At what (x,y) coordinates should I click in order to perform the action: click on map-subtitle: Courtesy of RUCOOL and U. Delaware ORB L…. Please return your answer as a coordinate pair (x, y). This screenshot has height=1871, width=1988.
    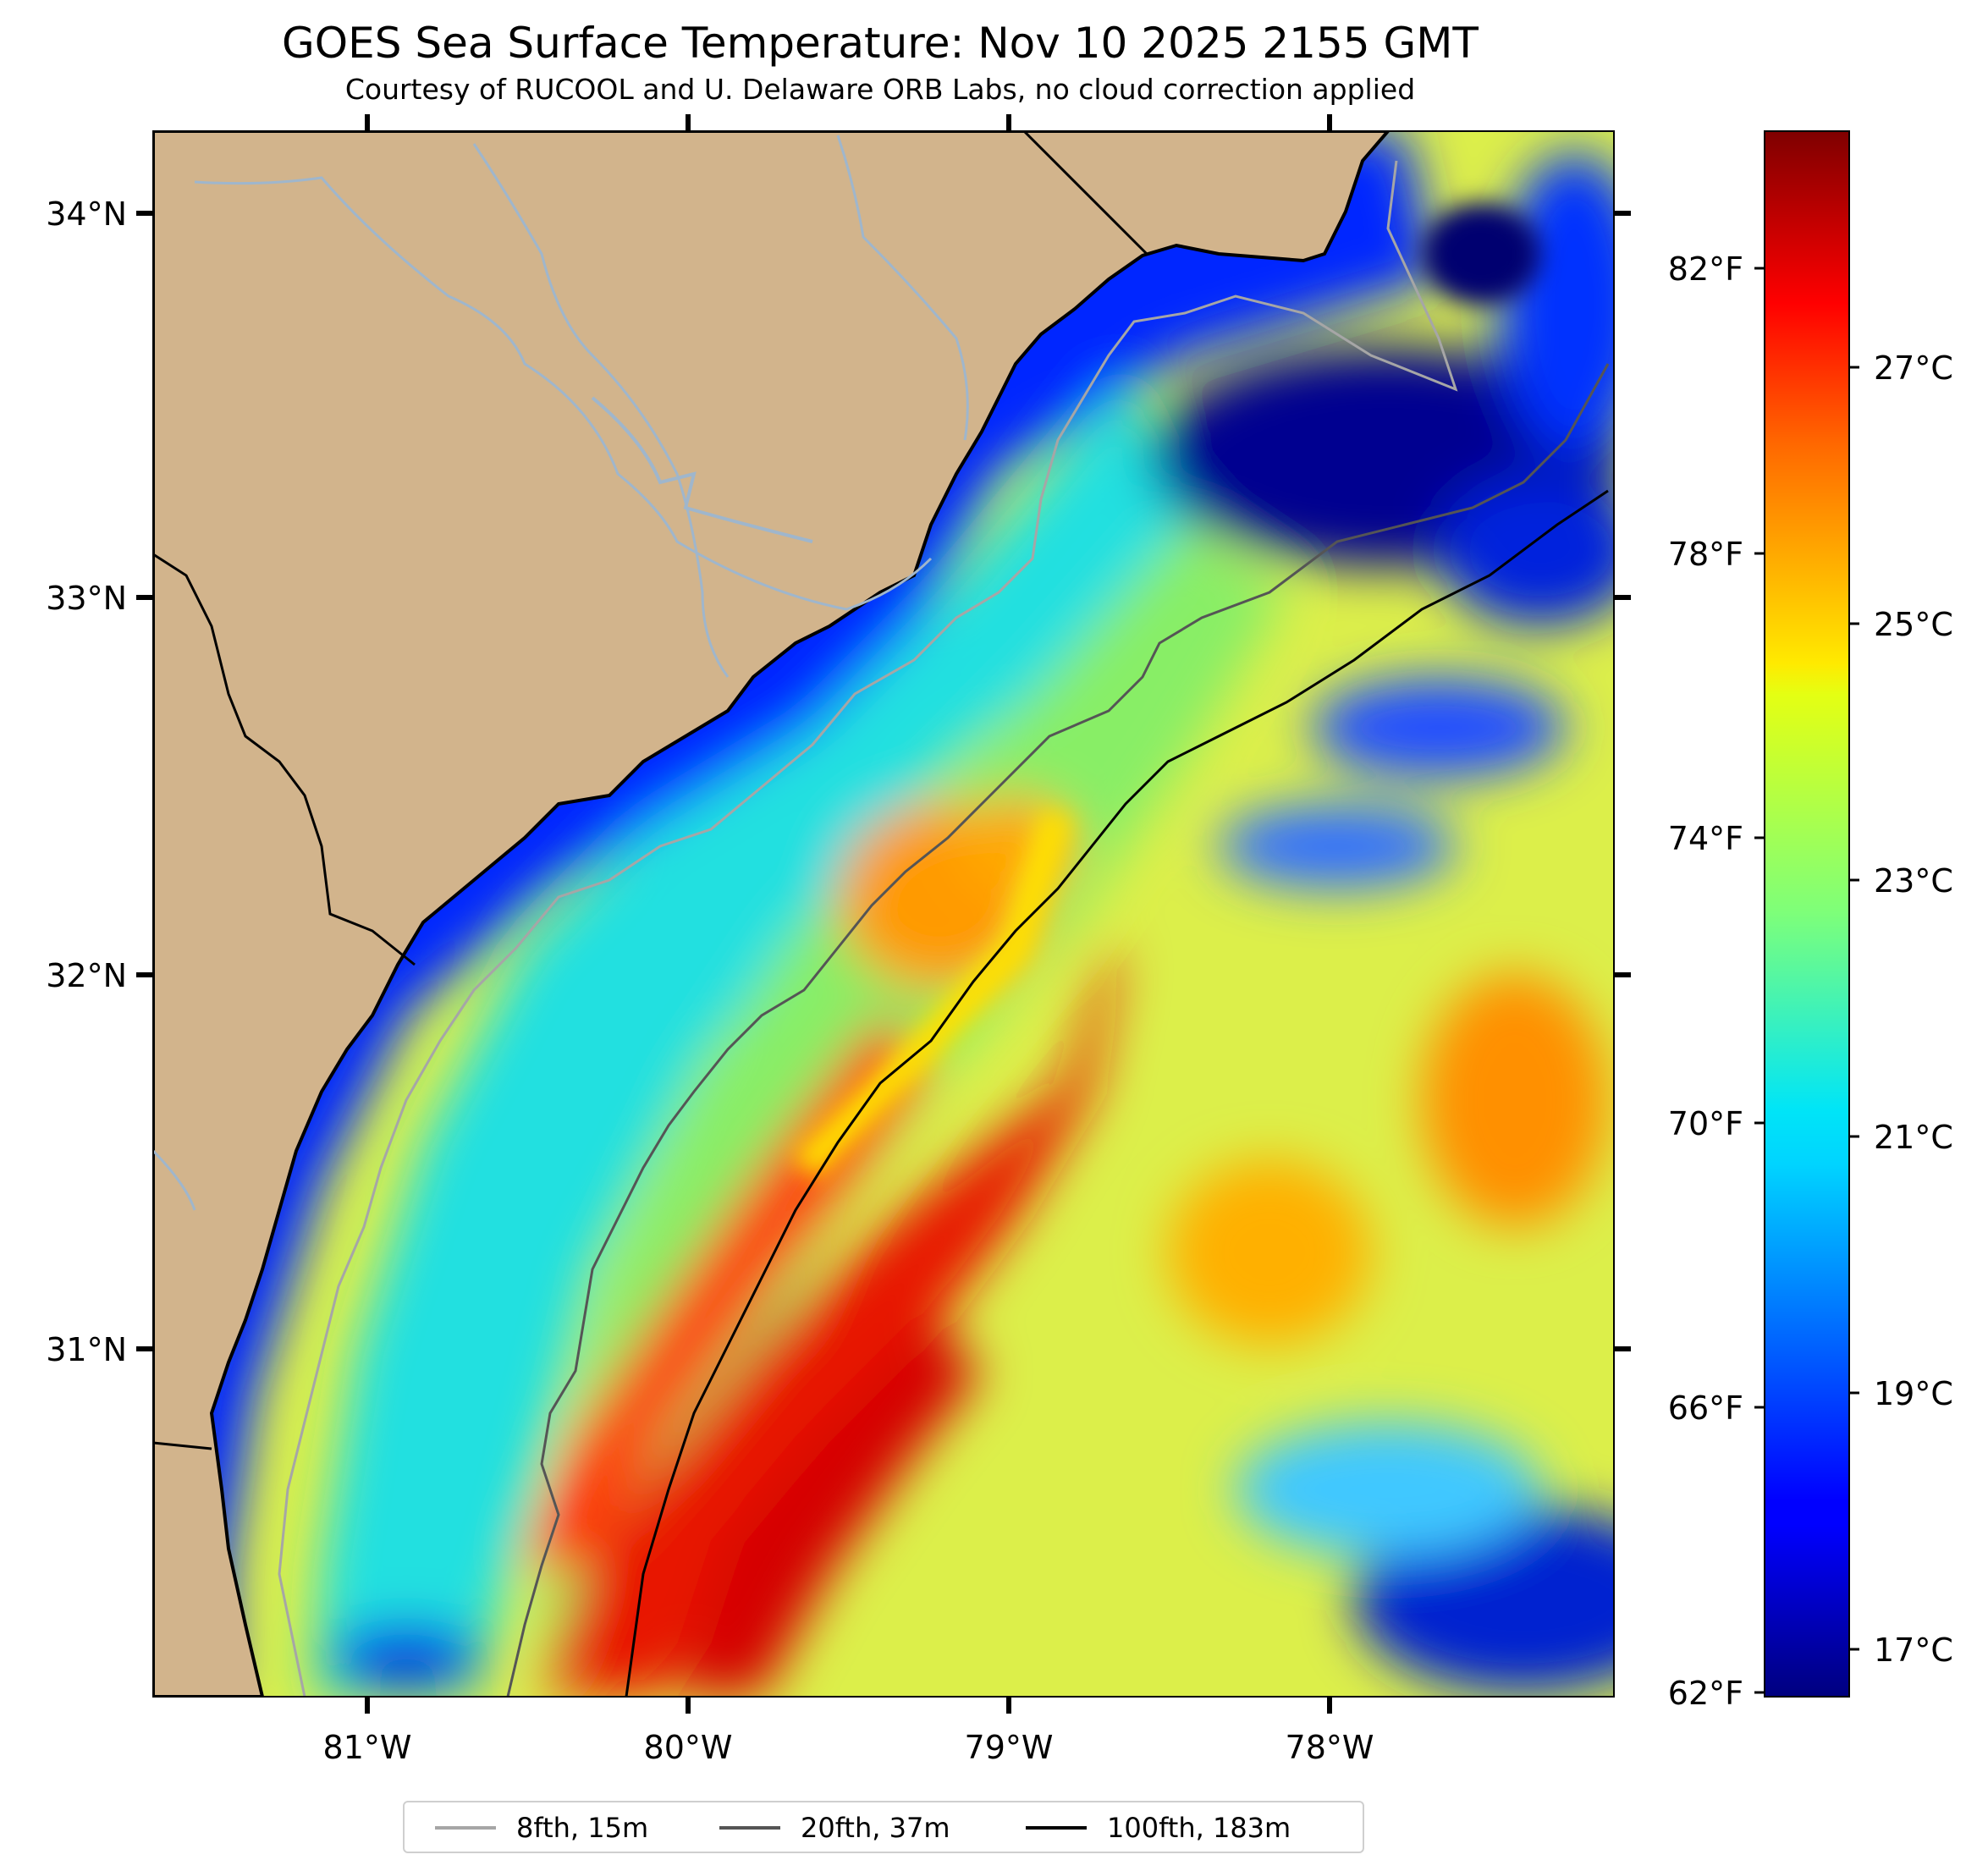
    Looking at the image, I should click on (880, 90).